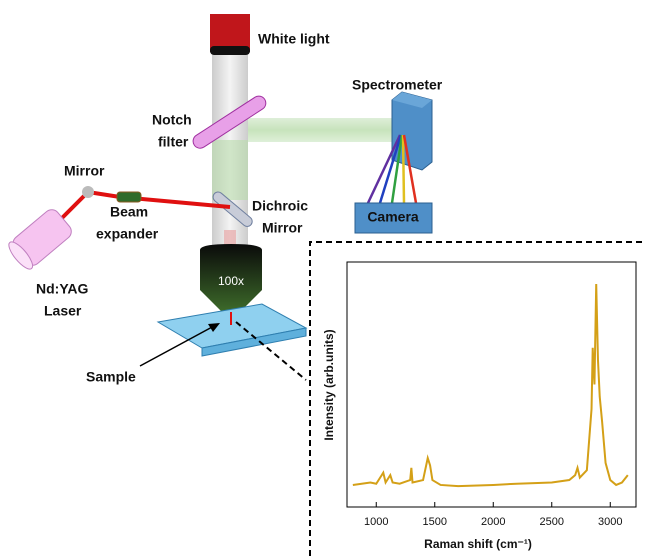  Describe the element at coordinates (294, 39) in the screenshot. I see `label: White light` at that location.